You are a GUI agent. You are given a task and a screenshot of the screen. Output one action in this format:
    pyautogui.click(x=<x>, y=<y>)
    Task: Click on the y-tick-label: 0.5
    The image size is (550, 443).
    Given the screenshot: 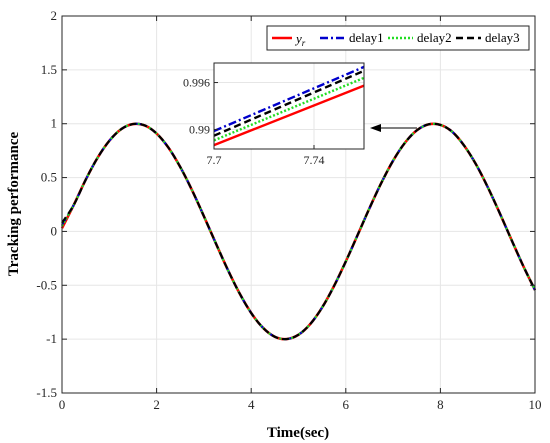 What is the action you would take?
    pyautogui.click(x=49, y=177)
    